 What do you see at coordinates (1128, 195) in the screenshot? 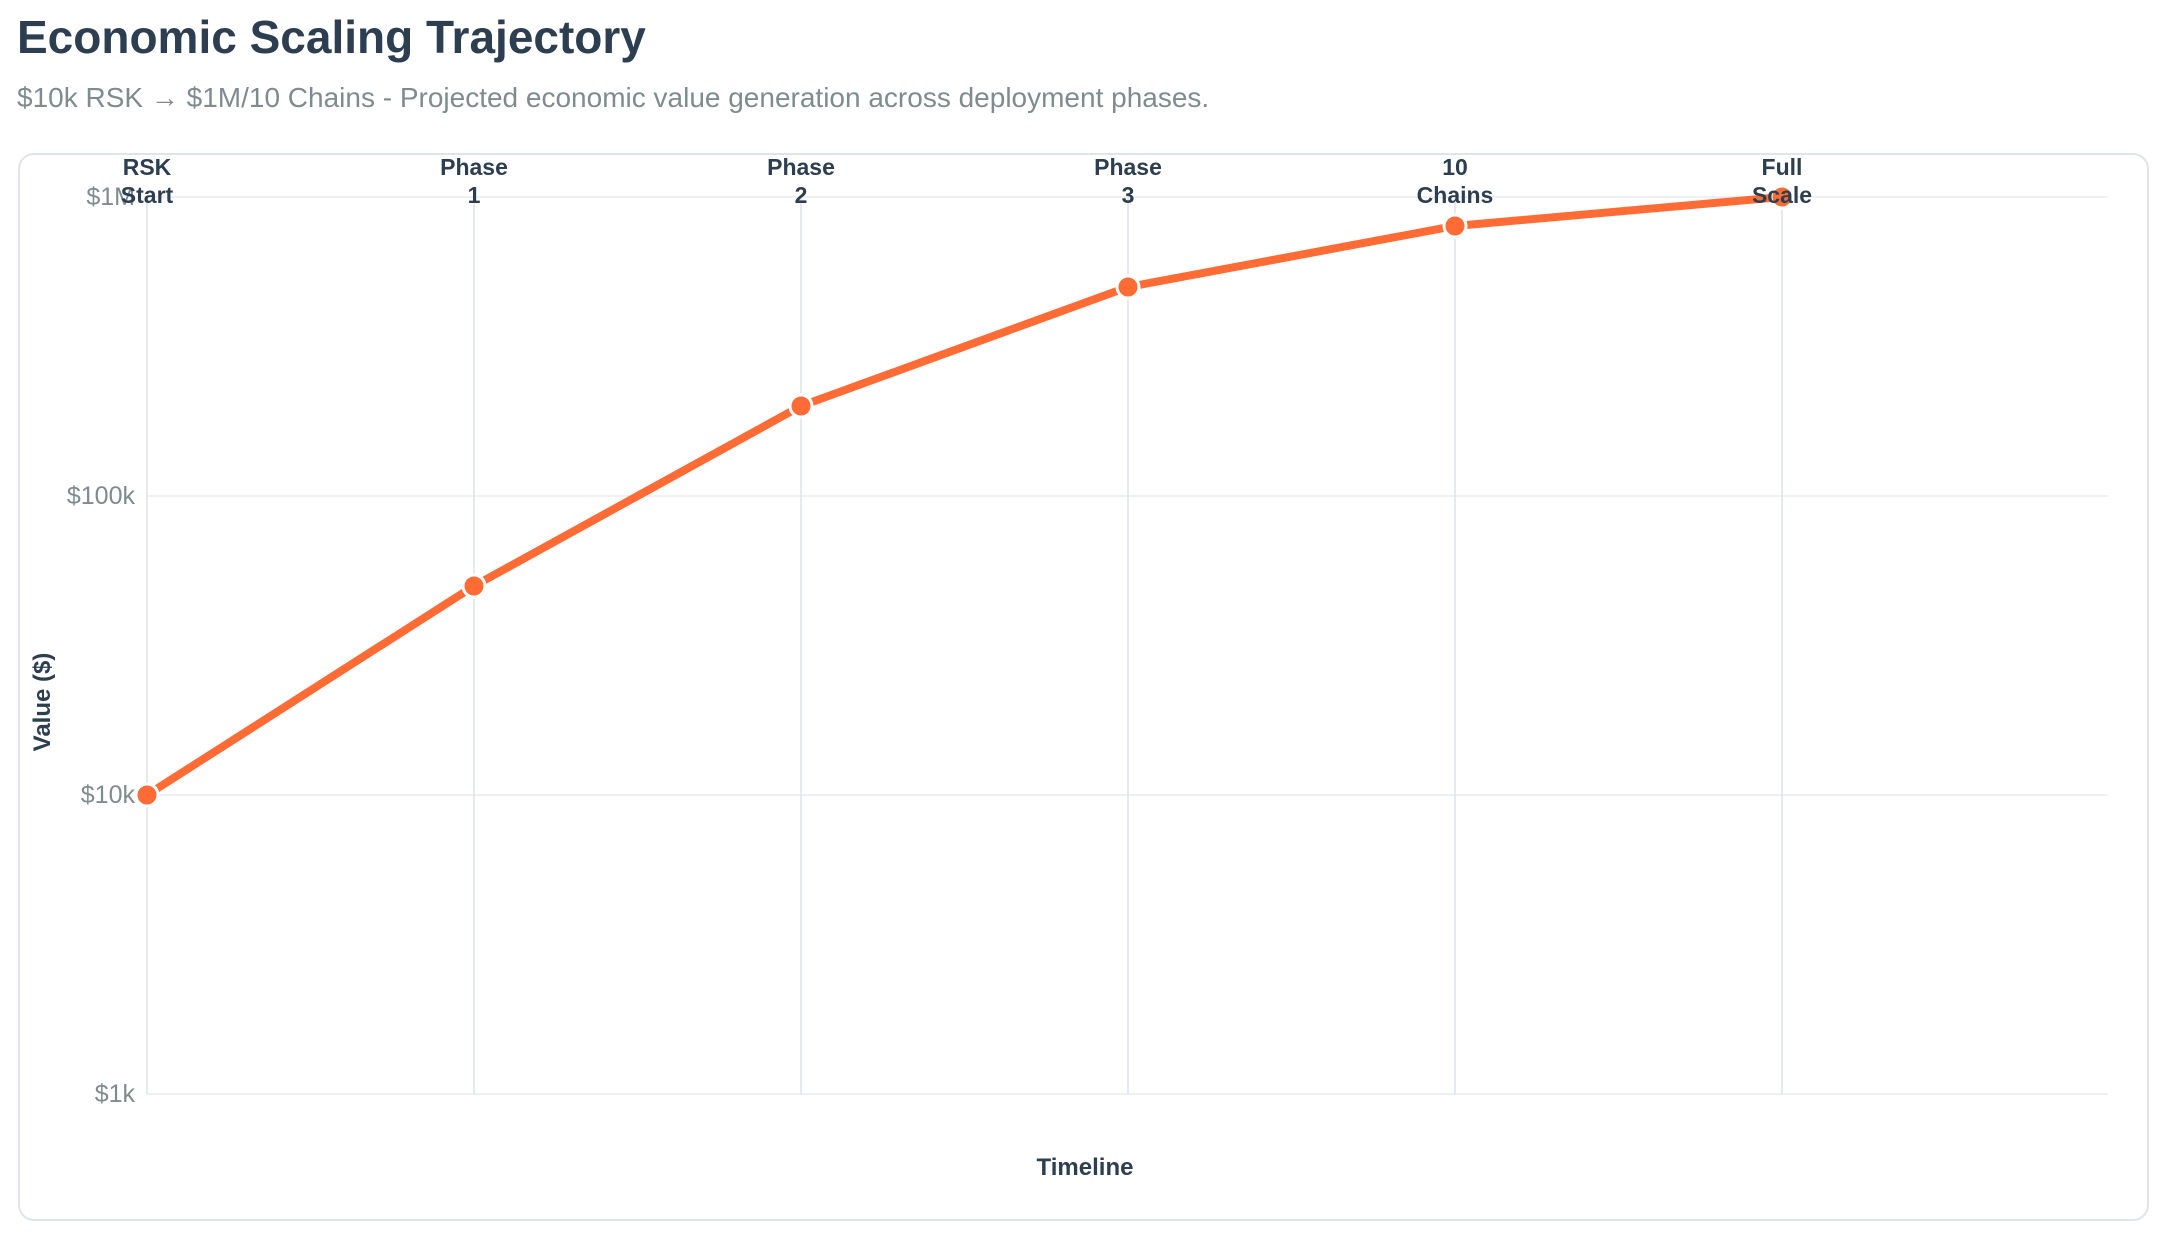
I see `x-tick-label: 3` at bounding box center [1128, 195].